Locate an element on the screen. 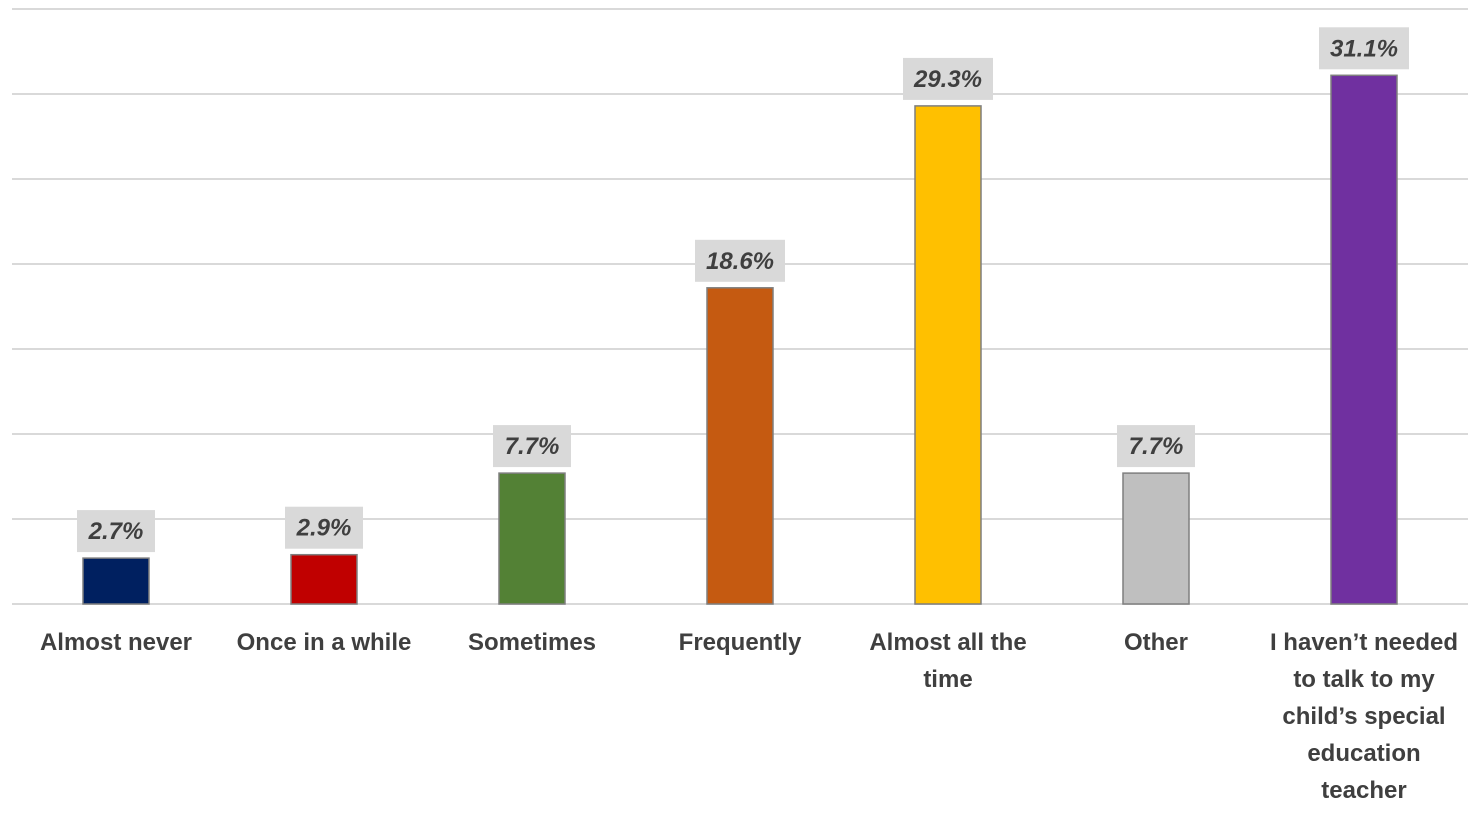 The image size is (1480, 817). category-label-line: Sometimes is located at coordinates (532, 642).